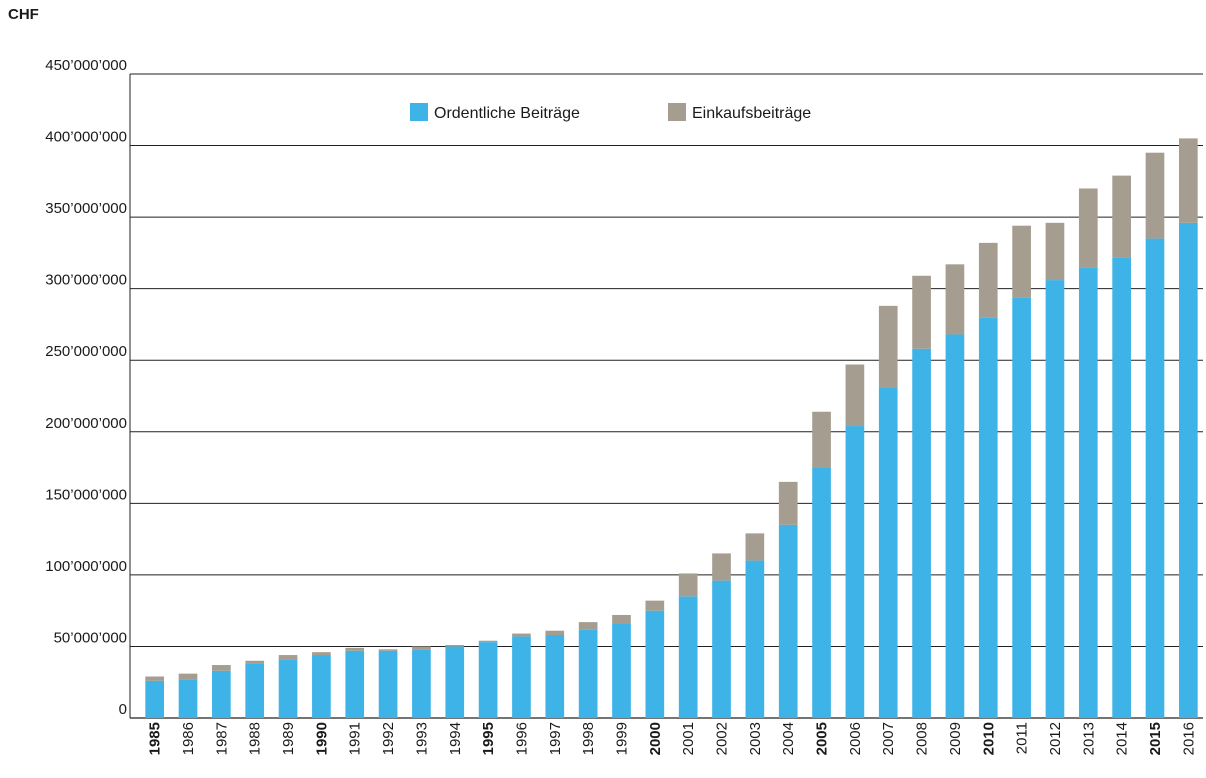  I want to click on bar-einkauf-2013, so click(1088, 228).